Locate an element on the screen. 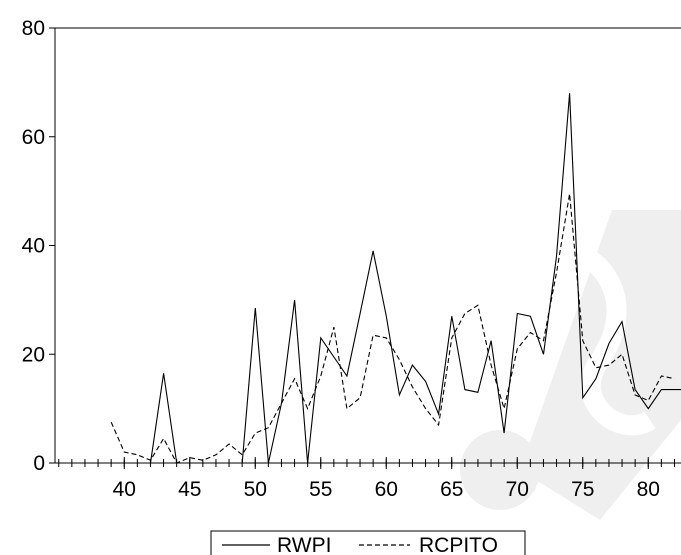 Image resolution: width=681 pixels, height=555 pixels. legend-box is located at coordinates (368, 542).